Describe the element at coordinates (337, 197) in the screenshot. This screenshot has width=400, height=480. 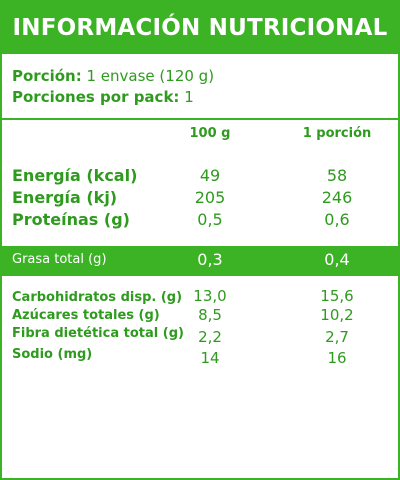
I see `row-value-portion: 246` at that location.